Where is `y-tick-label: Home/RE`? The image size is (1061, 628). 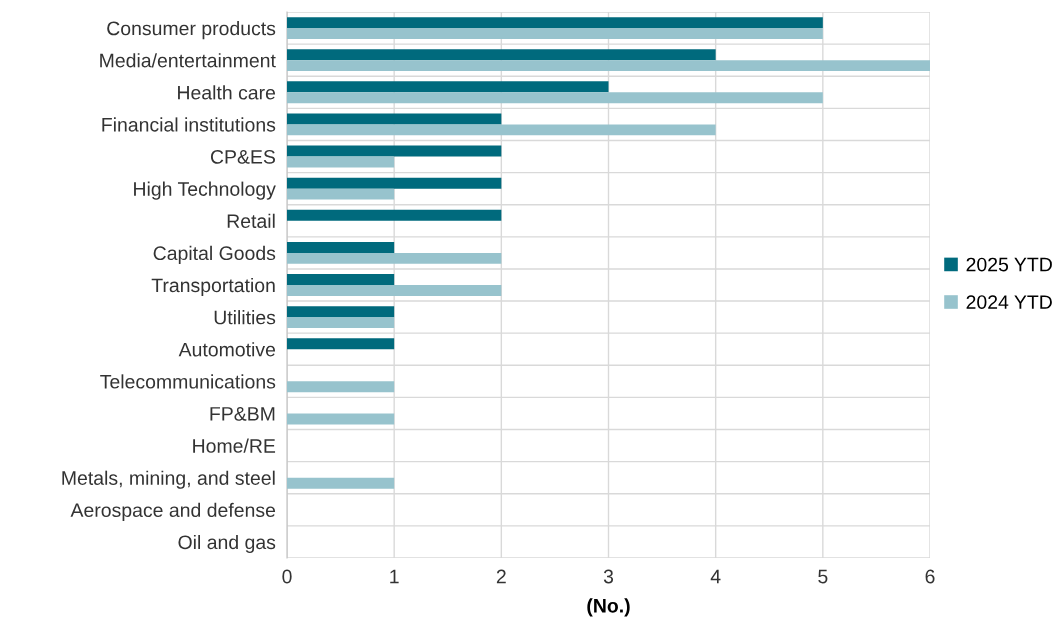 y-tick-label: Home/RE is located at coordinates (234, 445).